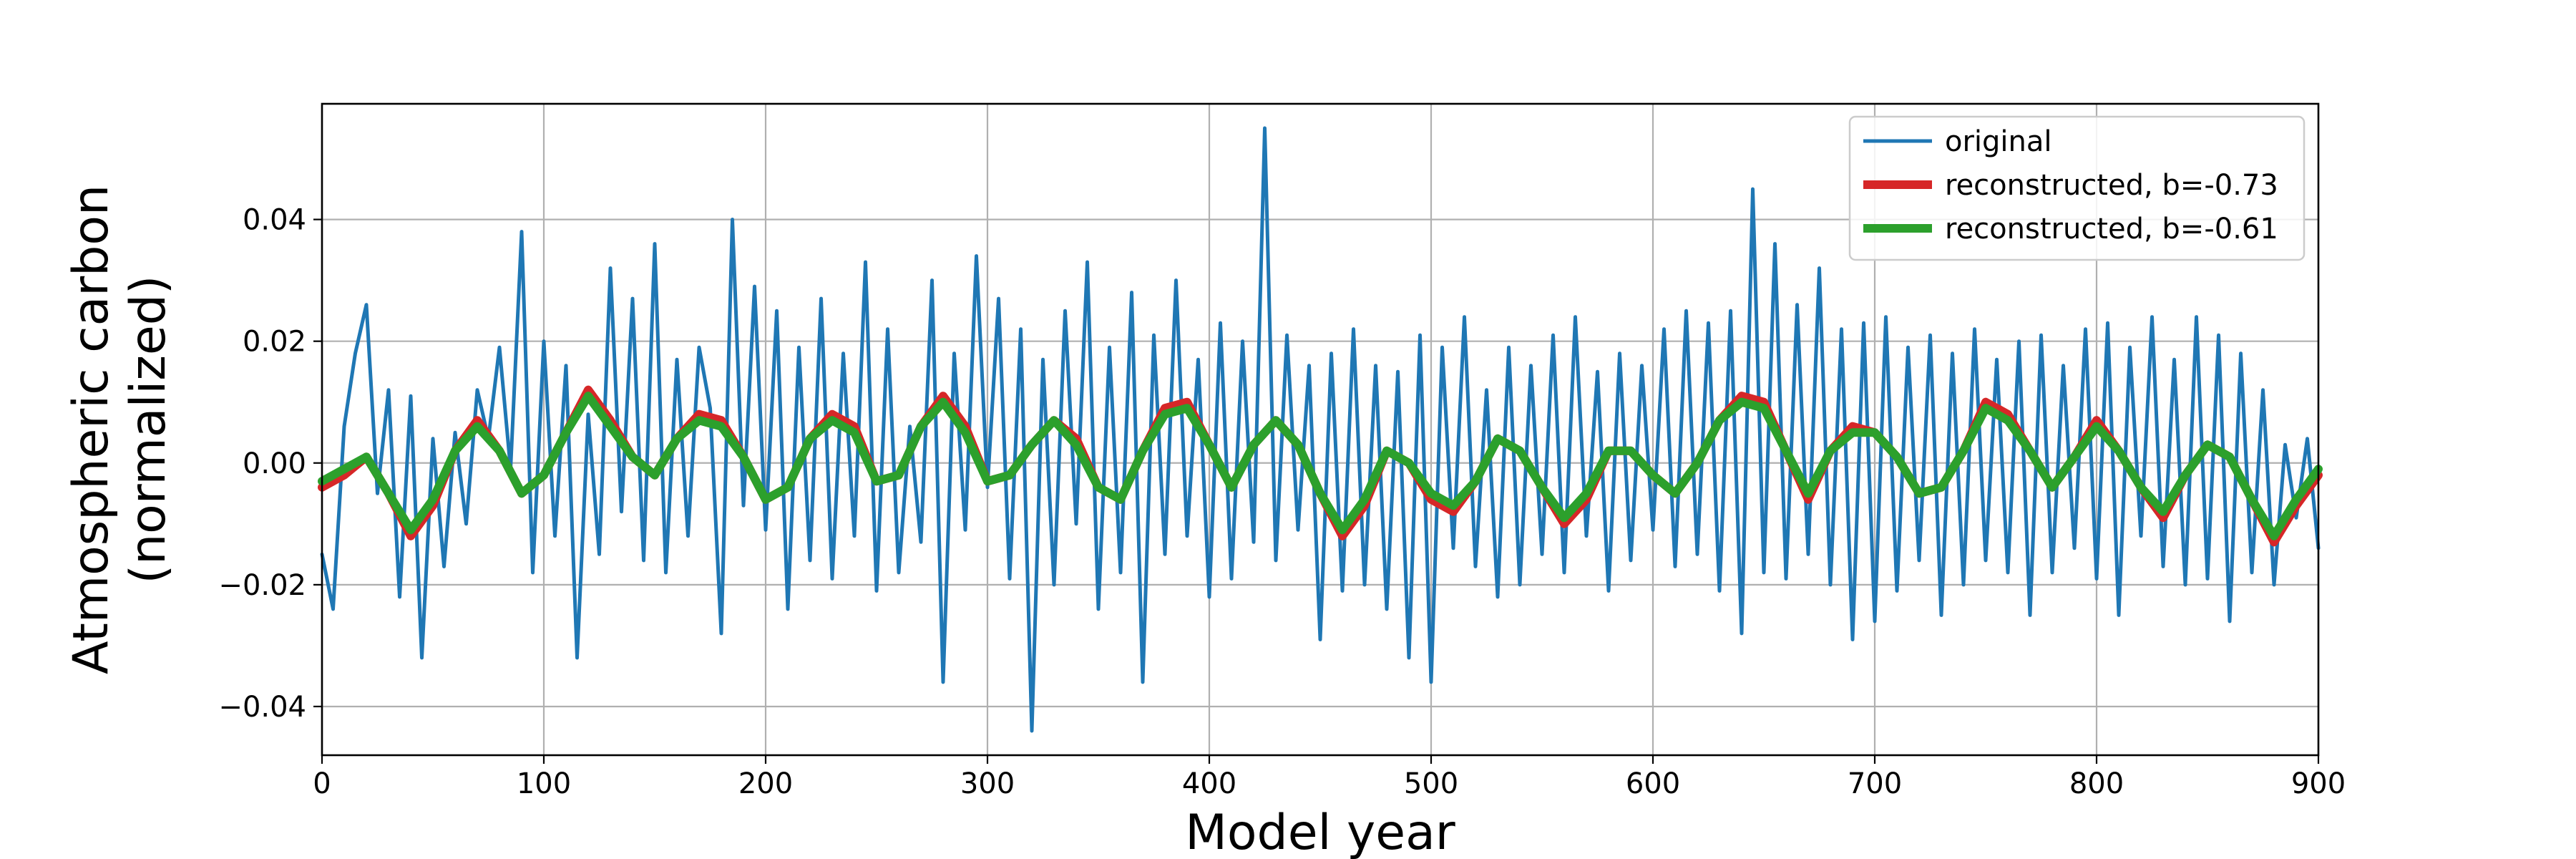 The width and height of the screenshot is (2576, 859). Describe the element at coordinates (987, 783) in the screenshot. I see `x-tick-label: 300` at that location.